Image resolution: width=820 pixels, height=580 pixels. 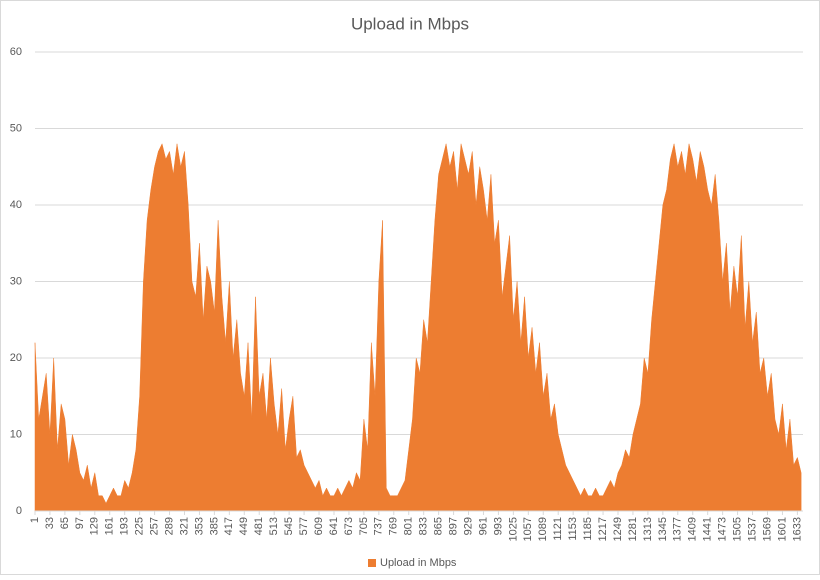 What do you see at coordinates (528, 529) in the screenshot?
I see `x-tick-label: 1057` at bounding box center [528, 529].